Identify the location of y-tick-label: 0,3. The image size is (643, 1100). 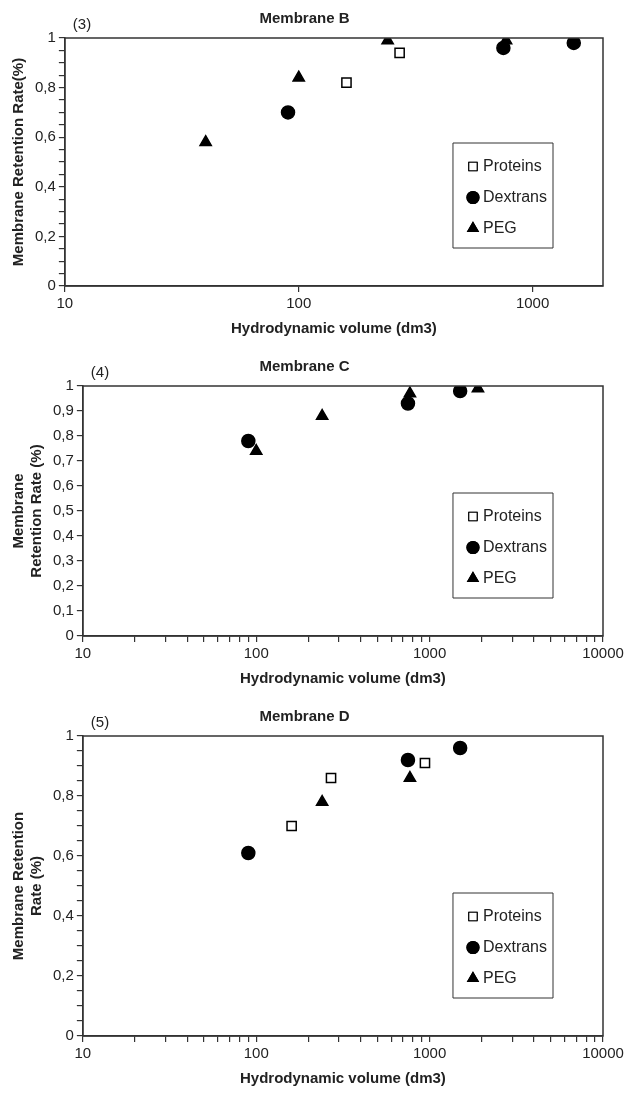
(63, 560).